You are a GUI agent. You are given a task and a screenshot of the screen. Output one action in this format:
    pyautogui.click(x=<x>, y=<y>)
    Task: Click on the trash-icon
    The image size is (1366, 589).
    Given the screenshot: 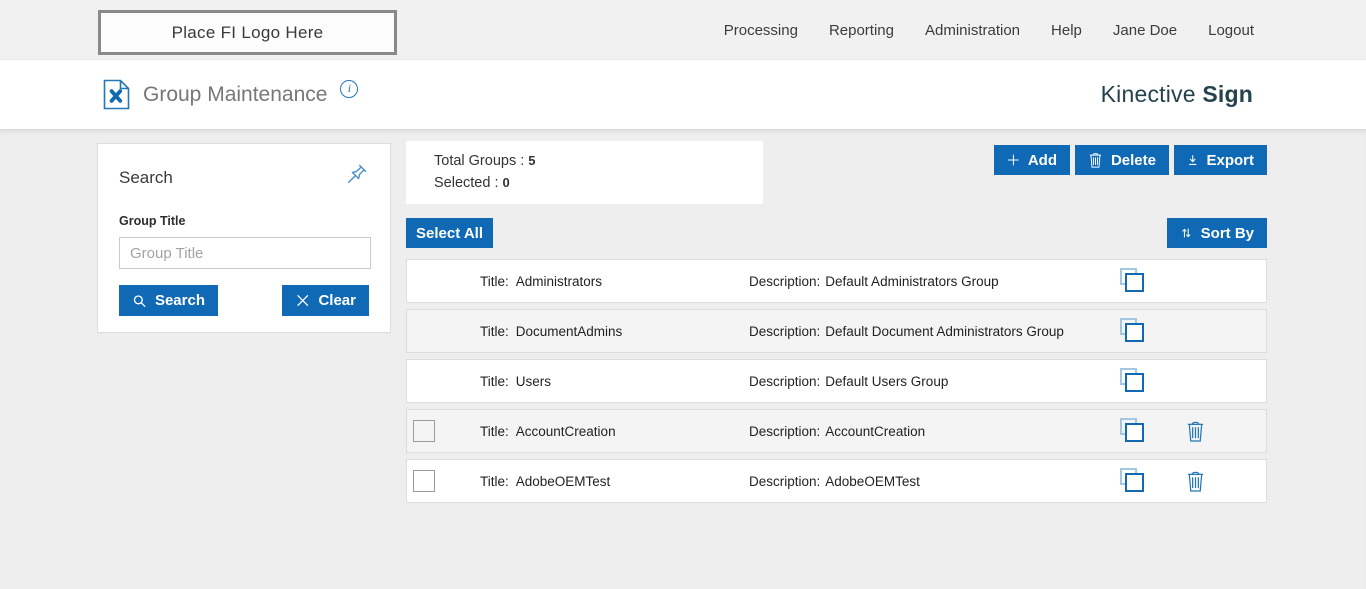 What is the action you would take?
    pyautogui.click(x=1095, y=160)
    